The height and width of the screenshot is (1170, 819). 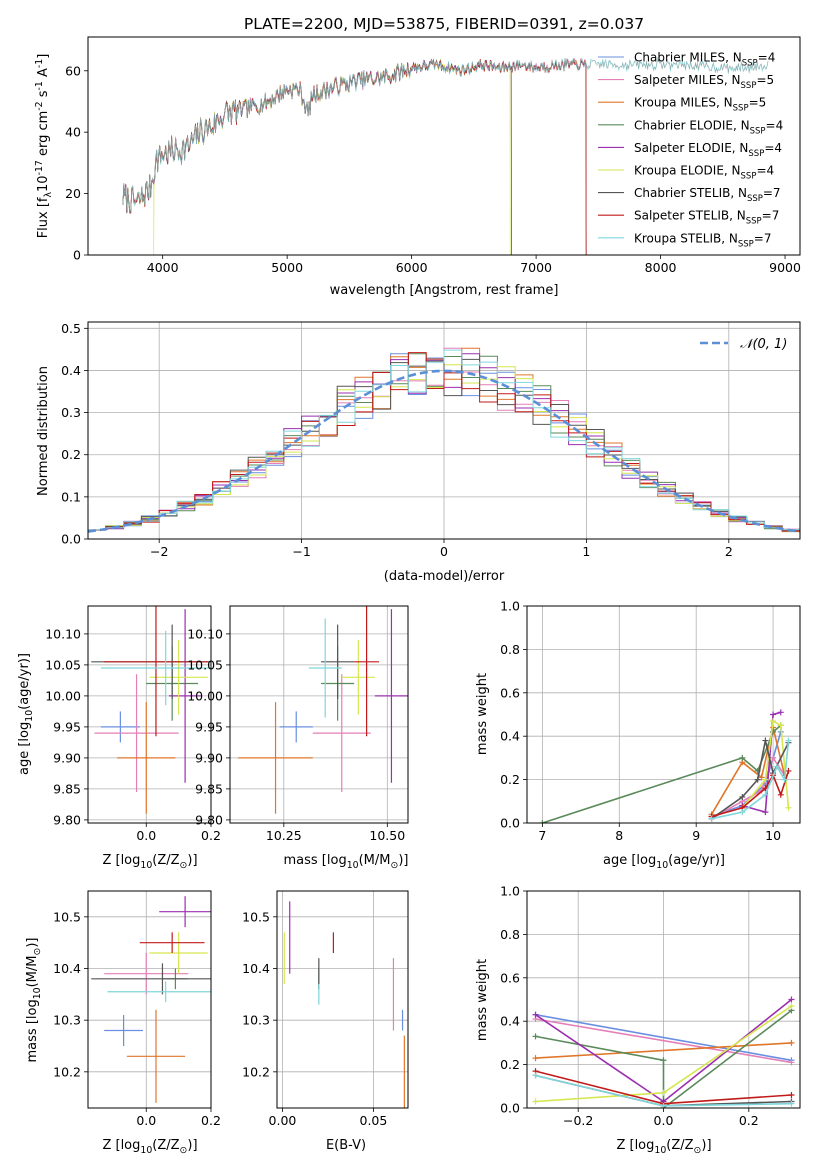 What do you see at coordinates (510, 934) in the screenshot?
I see `y-tick-label: 0.8` at bounding box center [510, 934].